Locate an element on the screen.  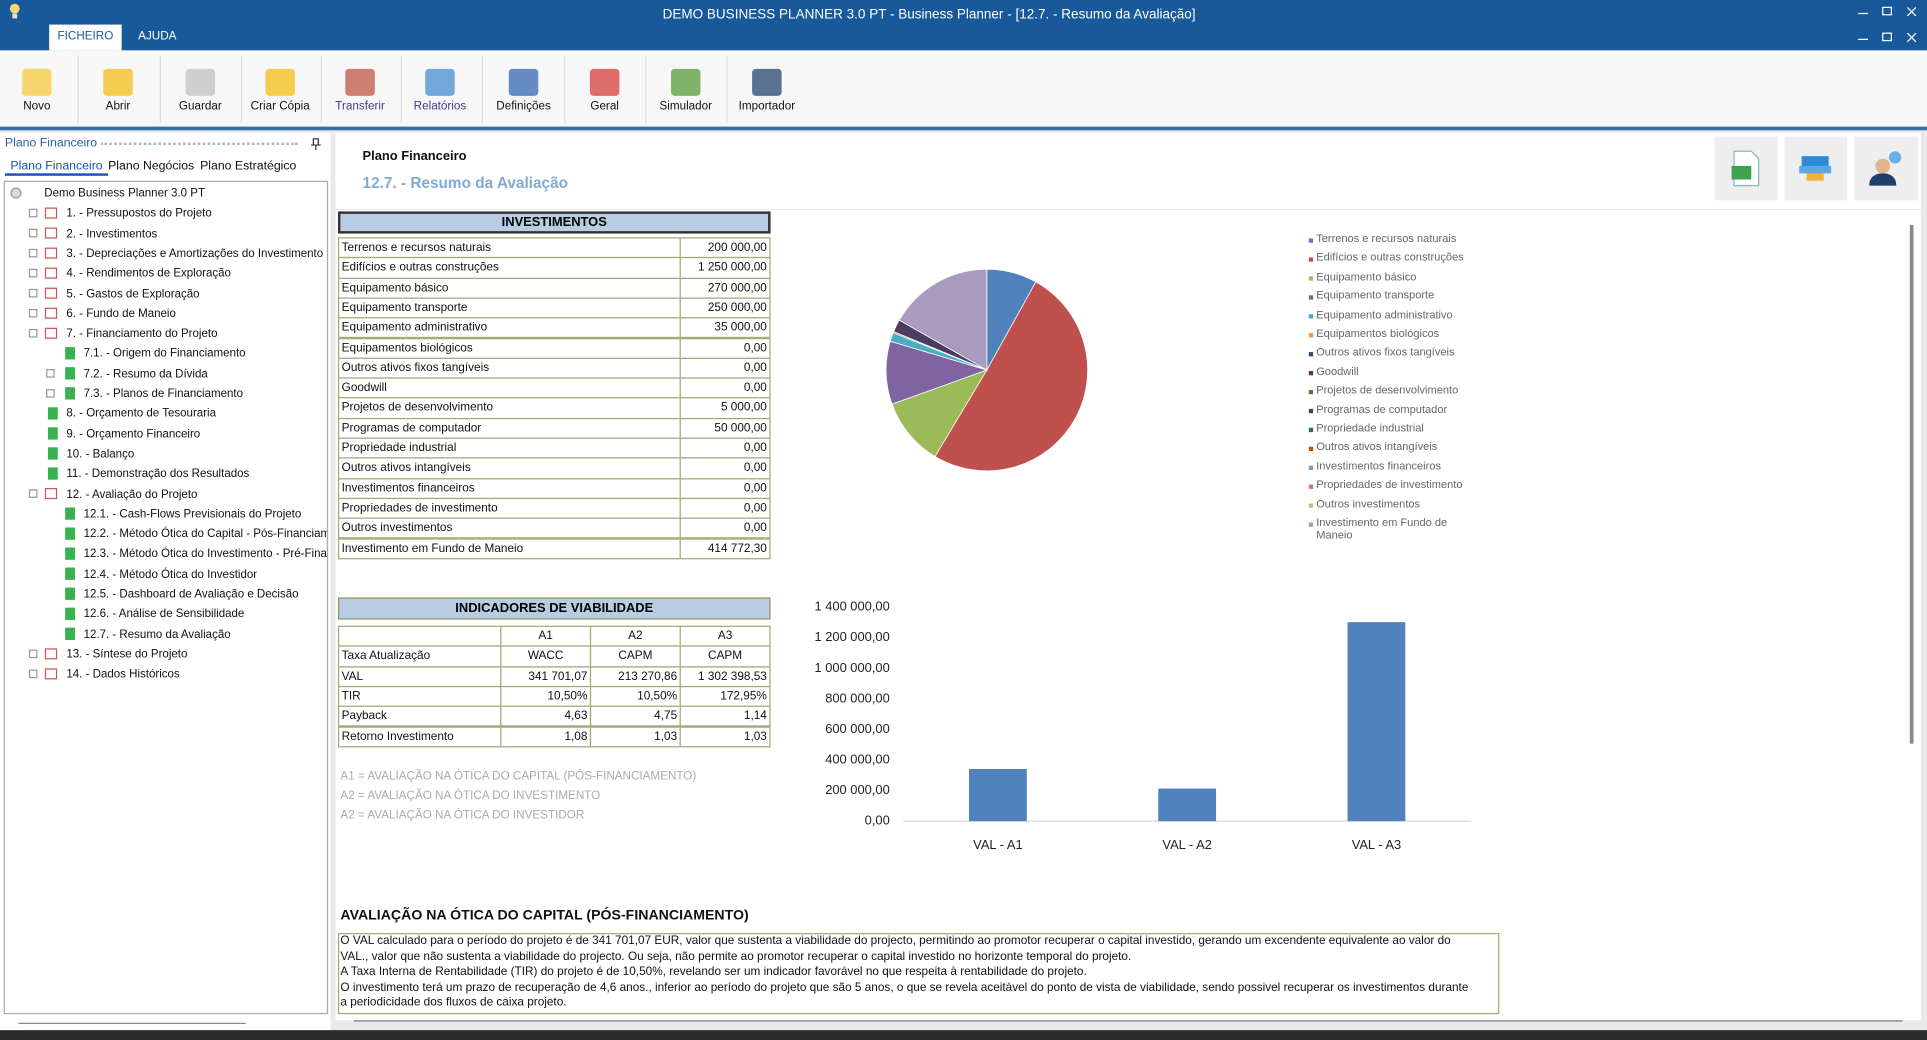
tree-box is located at coordinates (166, 597).